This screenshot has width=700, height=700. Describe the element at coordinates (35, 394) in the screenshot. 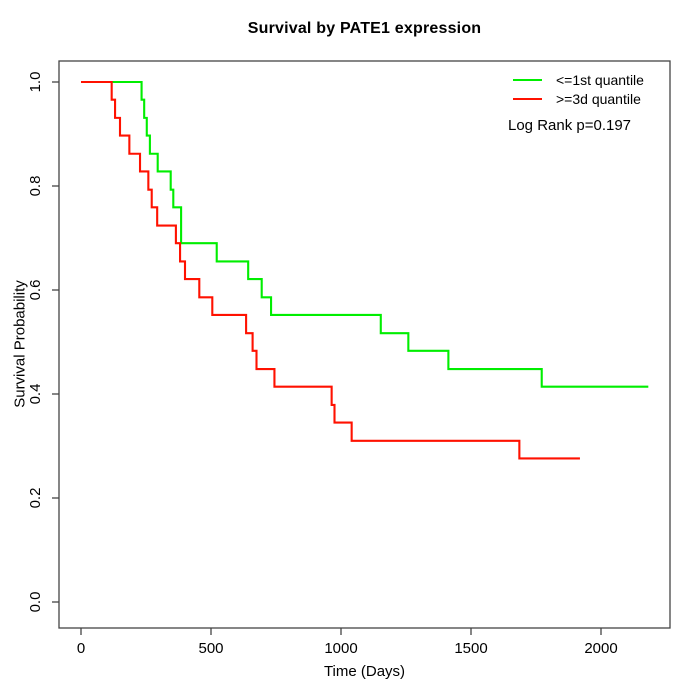

I see `y-tick-label: 0.4` at that location.